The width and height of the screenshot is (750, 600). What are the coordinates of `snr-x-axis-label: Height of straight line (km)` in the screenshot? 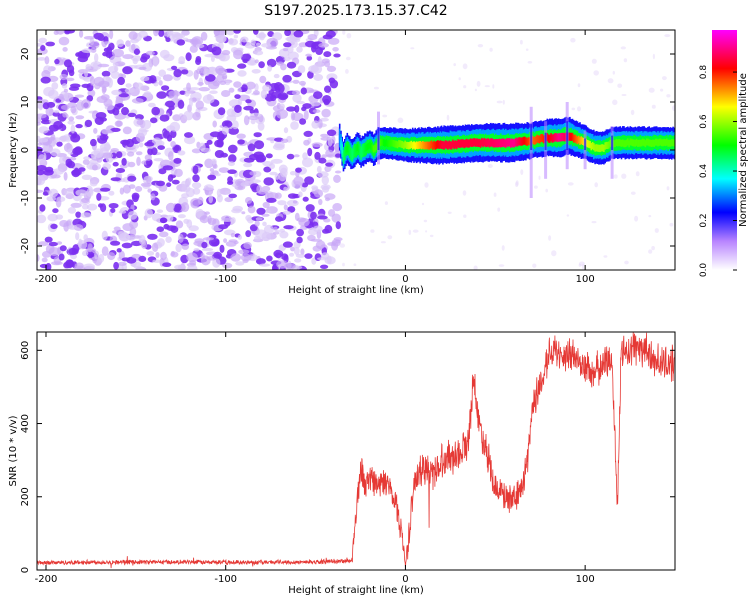 It's located at (356, 590).